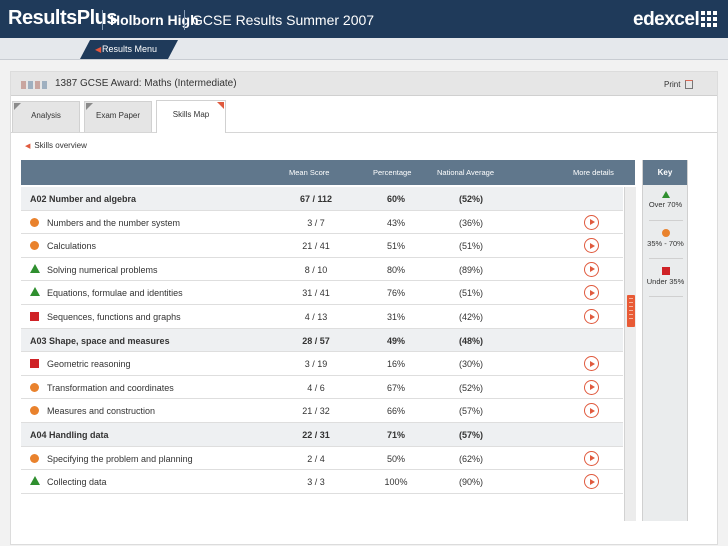 This screenshot has height=546, width=728. What do you see at coordinates (470, 340) in the screenshot?
I see `national-average: (48%)` at bounding box center [470, 340].